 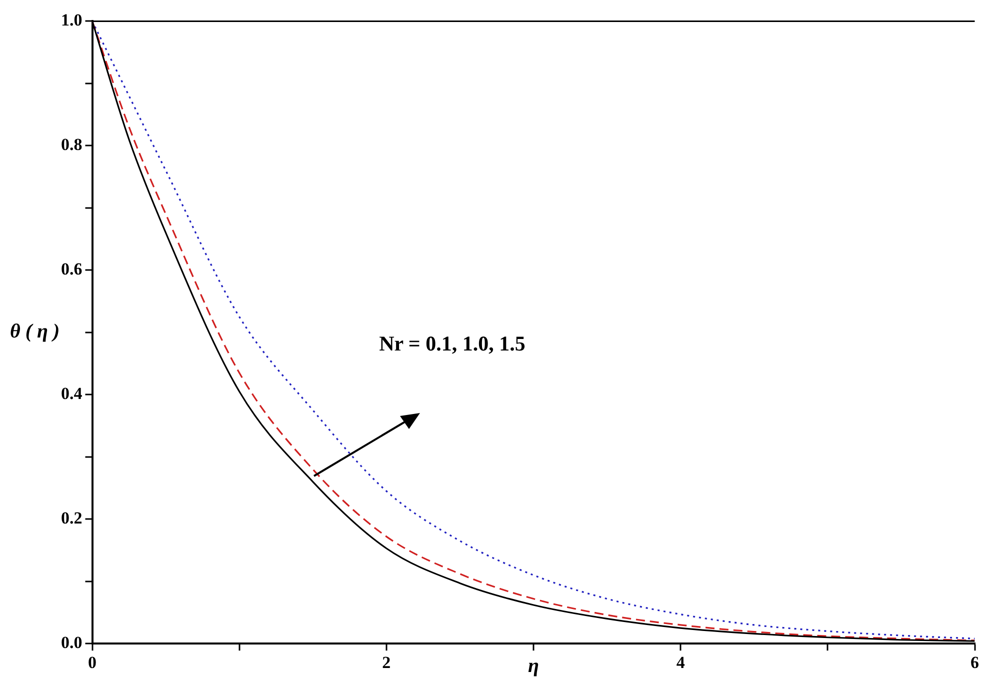 What do you see at coordinates (71, 642) in the screenshot?
I see `text: 0.0` at bounding box center [71, 642].